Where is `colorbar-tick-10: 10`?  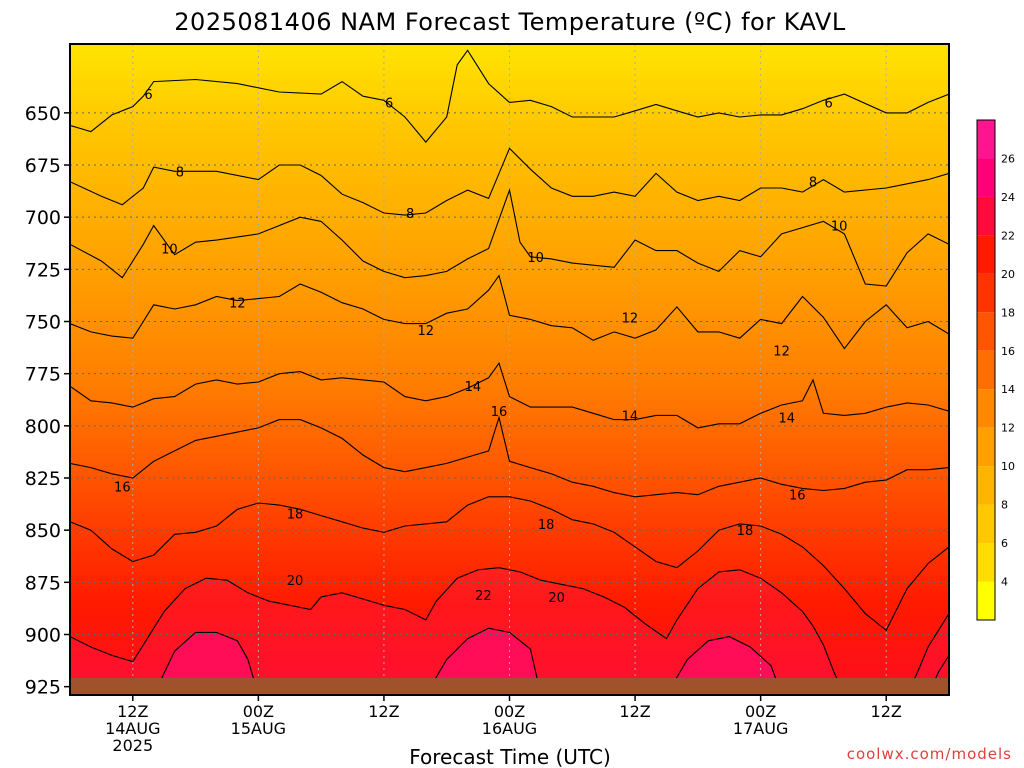
colorbar-tick-10: 10 is located at coordinates (1008, 466).